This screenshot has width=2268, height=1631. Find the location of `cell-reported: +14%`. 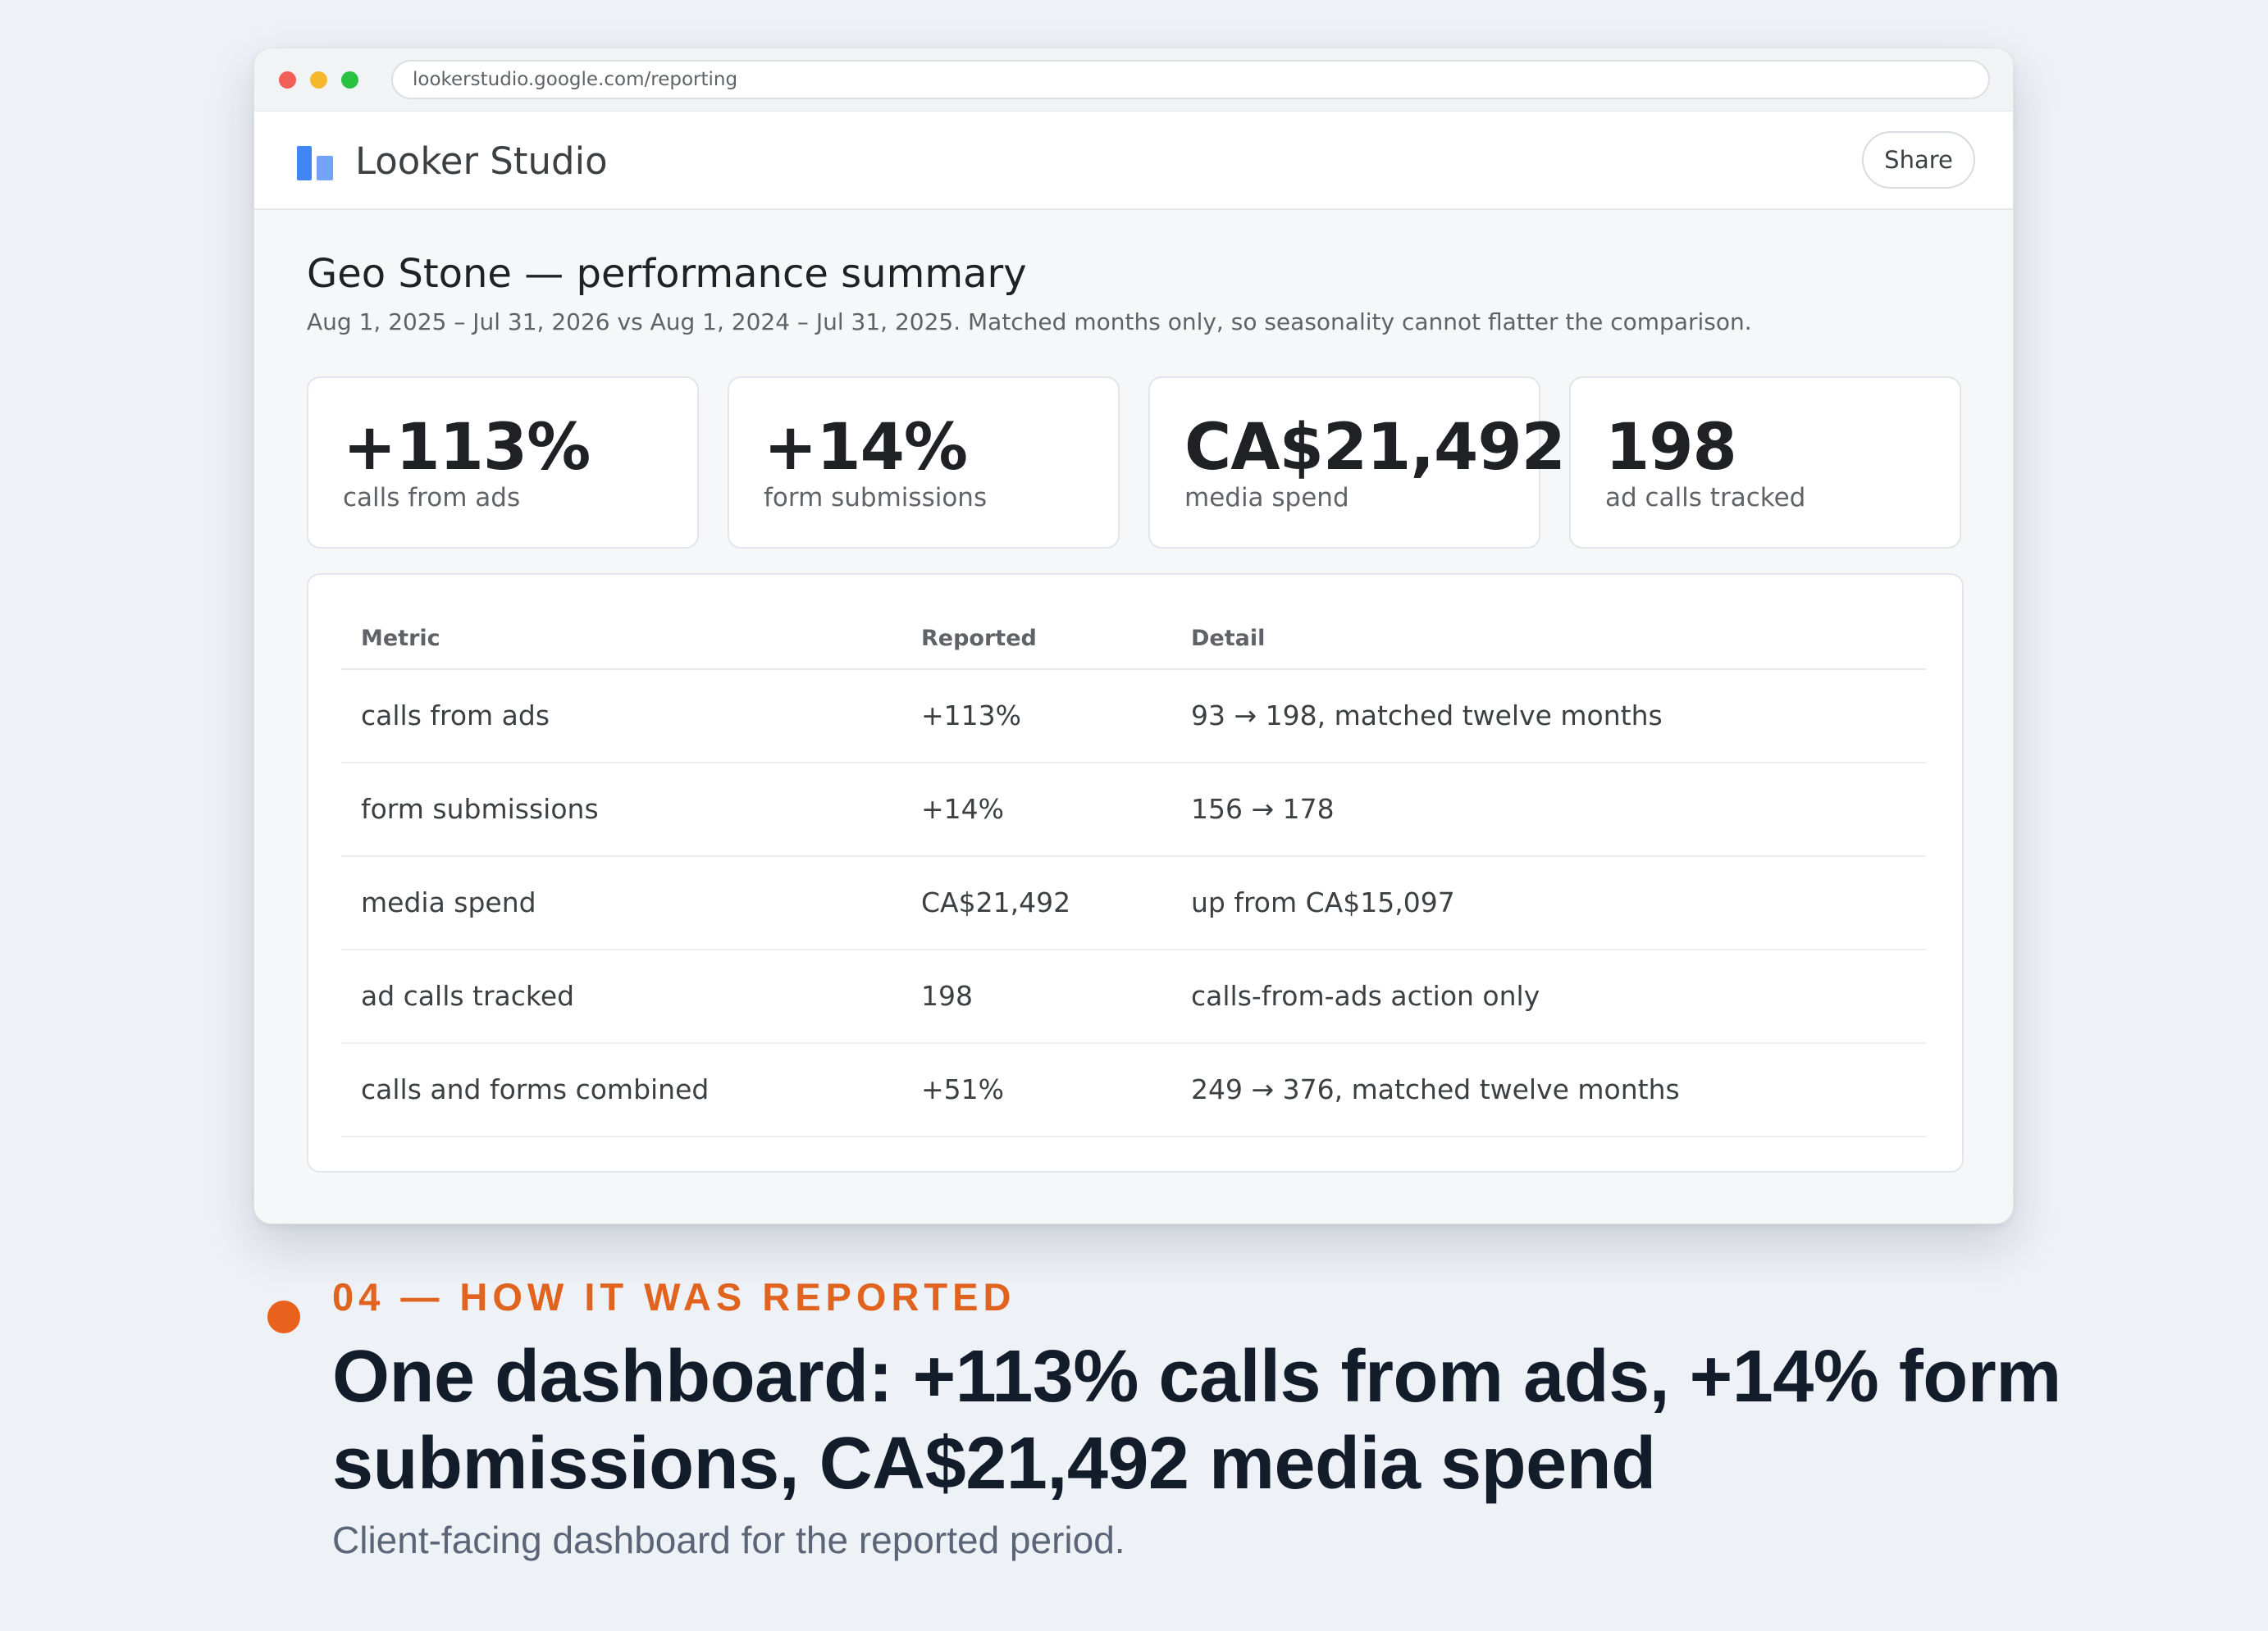

cell-reported: +14% is located at coordinates (962, 809).